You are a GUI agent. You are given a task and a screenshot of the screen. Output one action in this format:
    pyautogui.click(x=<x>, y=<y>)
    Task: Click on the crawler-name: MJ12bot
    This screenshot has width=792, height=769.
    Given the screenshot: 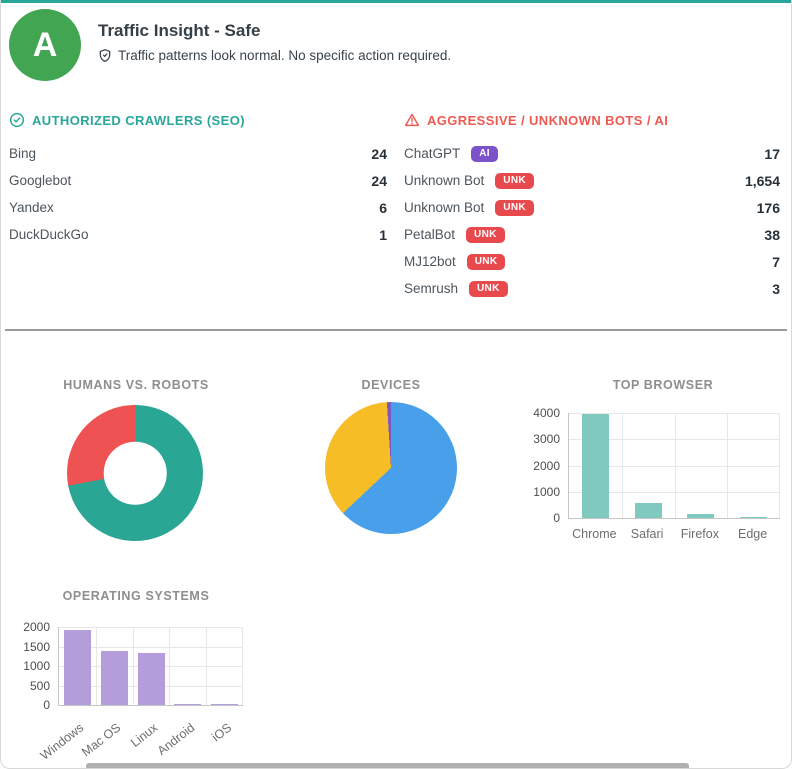 What is the action you would take?
    pyautogui.click(x=430, y=261)
    